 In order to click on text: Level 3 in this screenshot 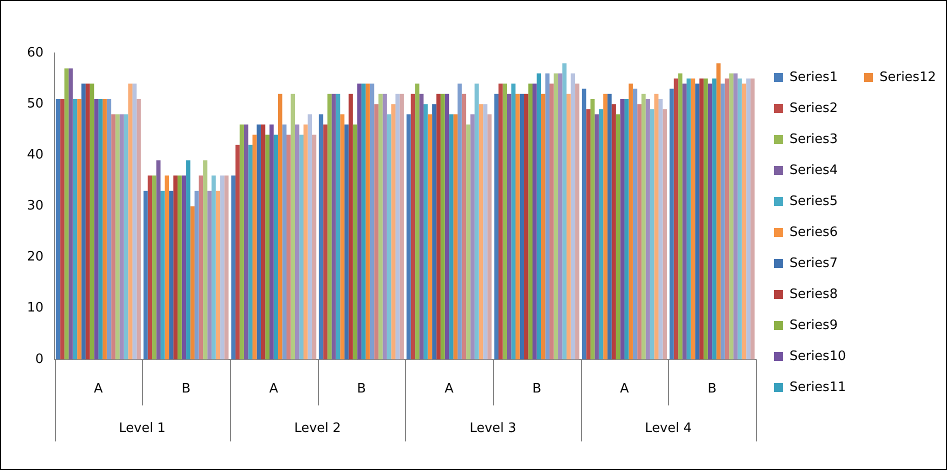, I will do `click(493, 428)`.